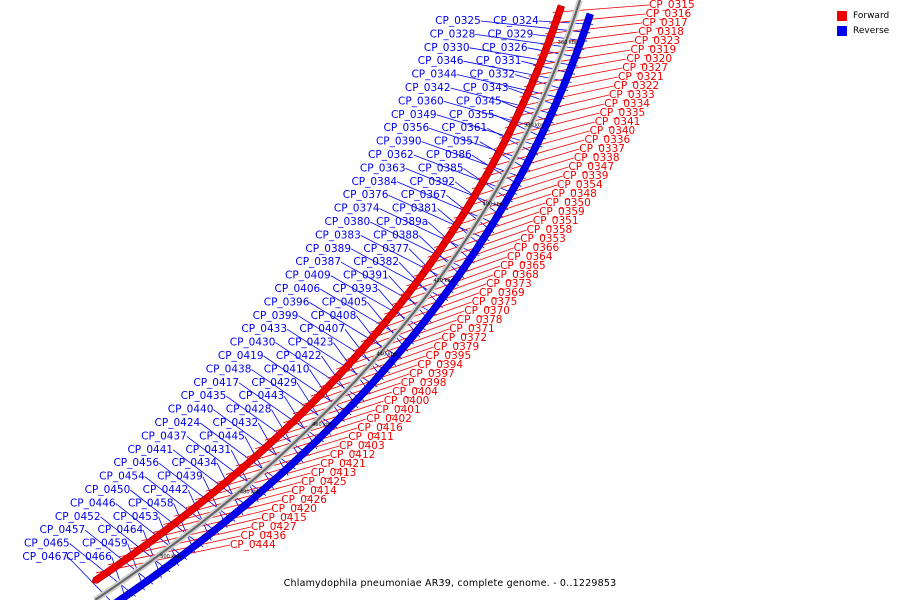 Image resolution: width=900 pixels, height=600 pixels. What do you see at coordinates (343, 464) in the screenshot?
I see `gene-label-cp-0421: CP_0421` at bounding box center [343, 464].